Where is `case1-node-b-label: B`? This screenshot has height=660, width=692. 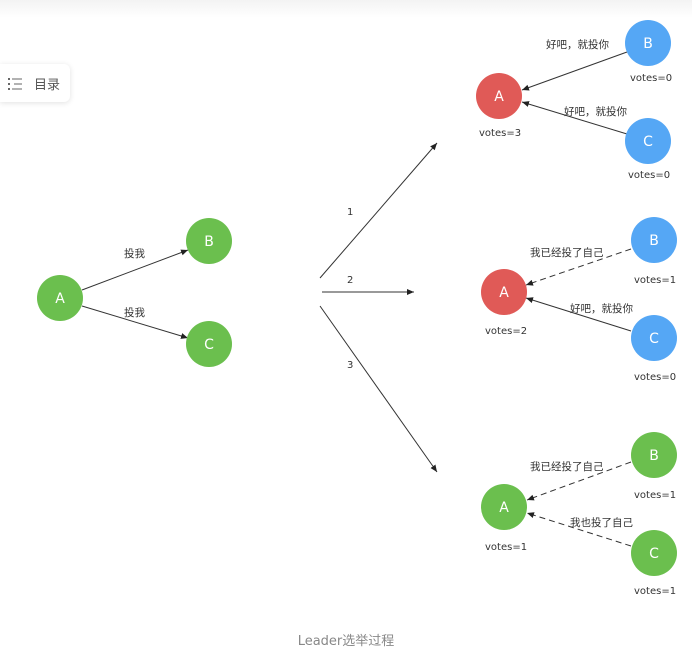 case1-node-b-label: B is located at coordinates (648, 44).